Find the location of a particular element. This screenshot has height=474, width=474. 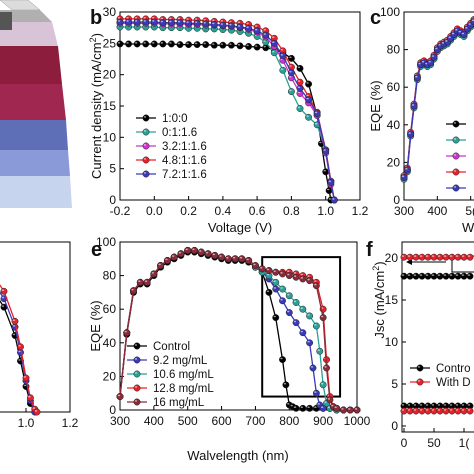

xlabel-e: Walvelength (nm) is located at coordinates (237, 455).